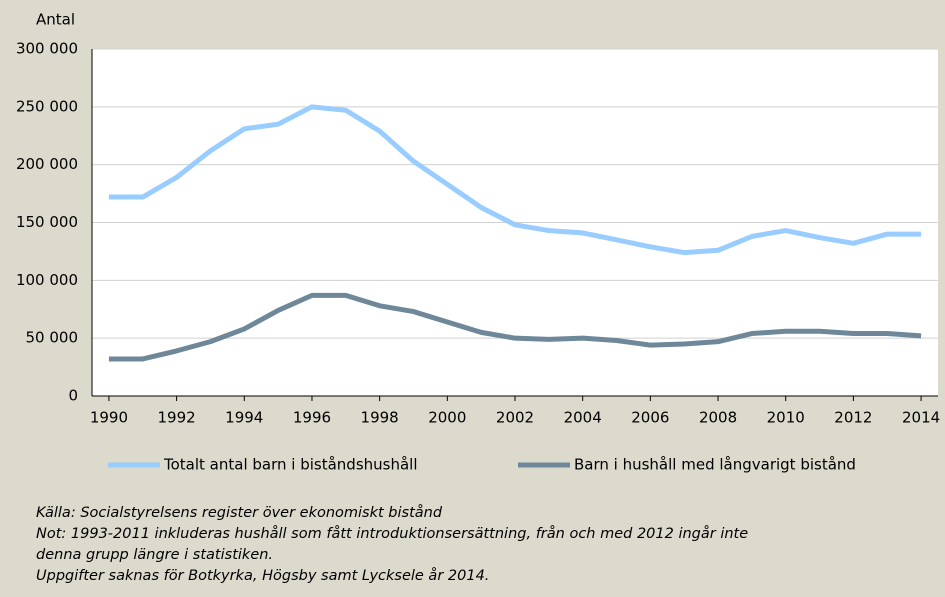  I want to click on x-tick-label: 1994, so click(244, 418).